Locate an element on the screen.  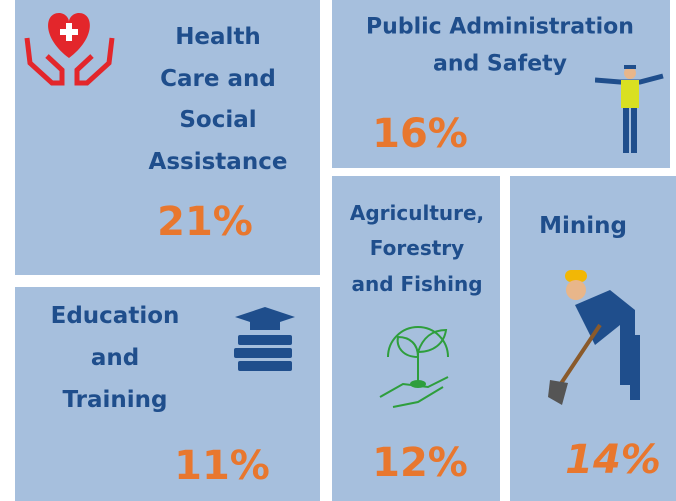
tile-title: Public Administration is located at coordinates (500, 27).